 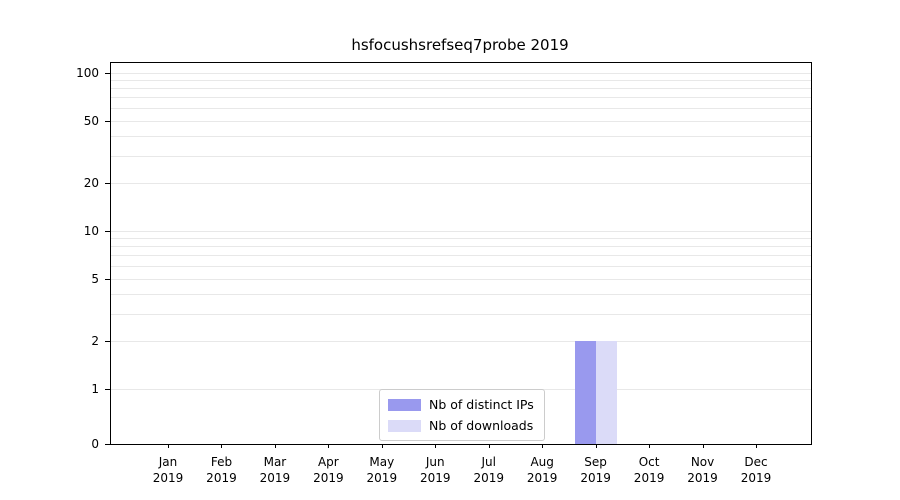 What do you see at coordinates (462, 415) in the screenshot?
I see `legend: Nb of distinct IPs Nb of downloads` at bounding box center [462, 415].